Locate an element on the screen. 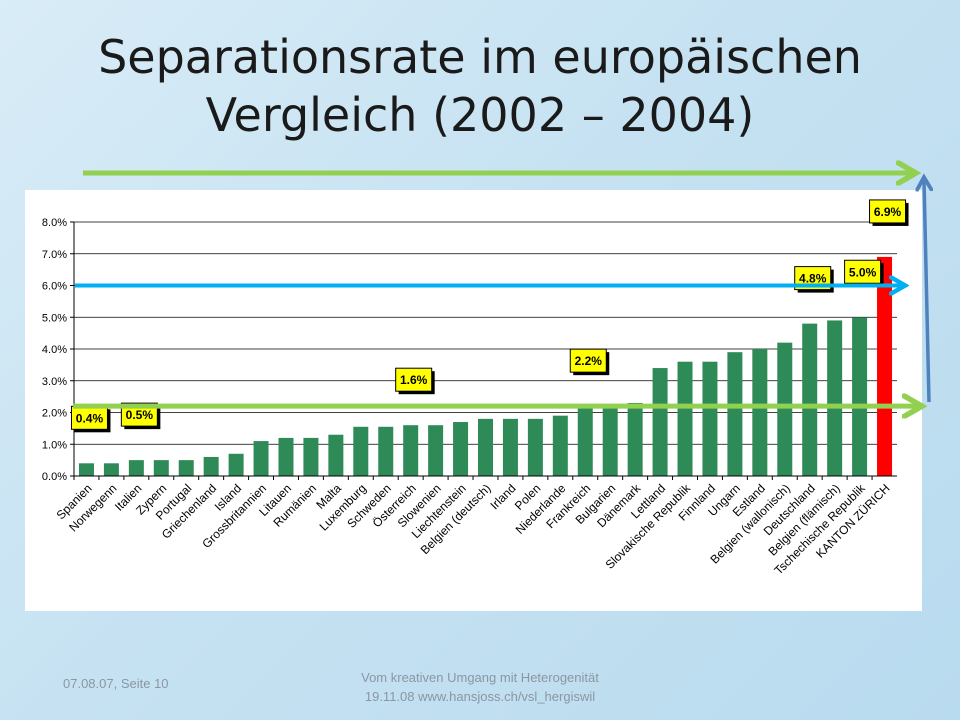 The height and width of the screenshot is (720, 960). callout-label: 1.6% is located at coordinates (414, 380).